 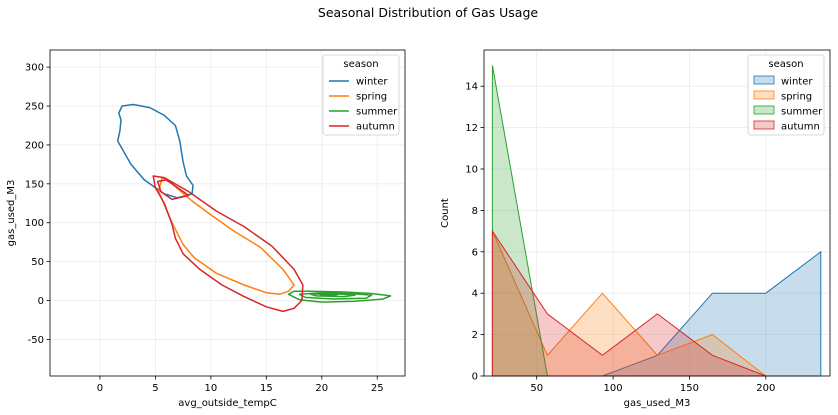 What do you see at coordinates (34, 145) in the screenshot?
I see `y-tick-label: 200` at bounding box center [34, 145].